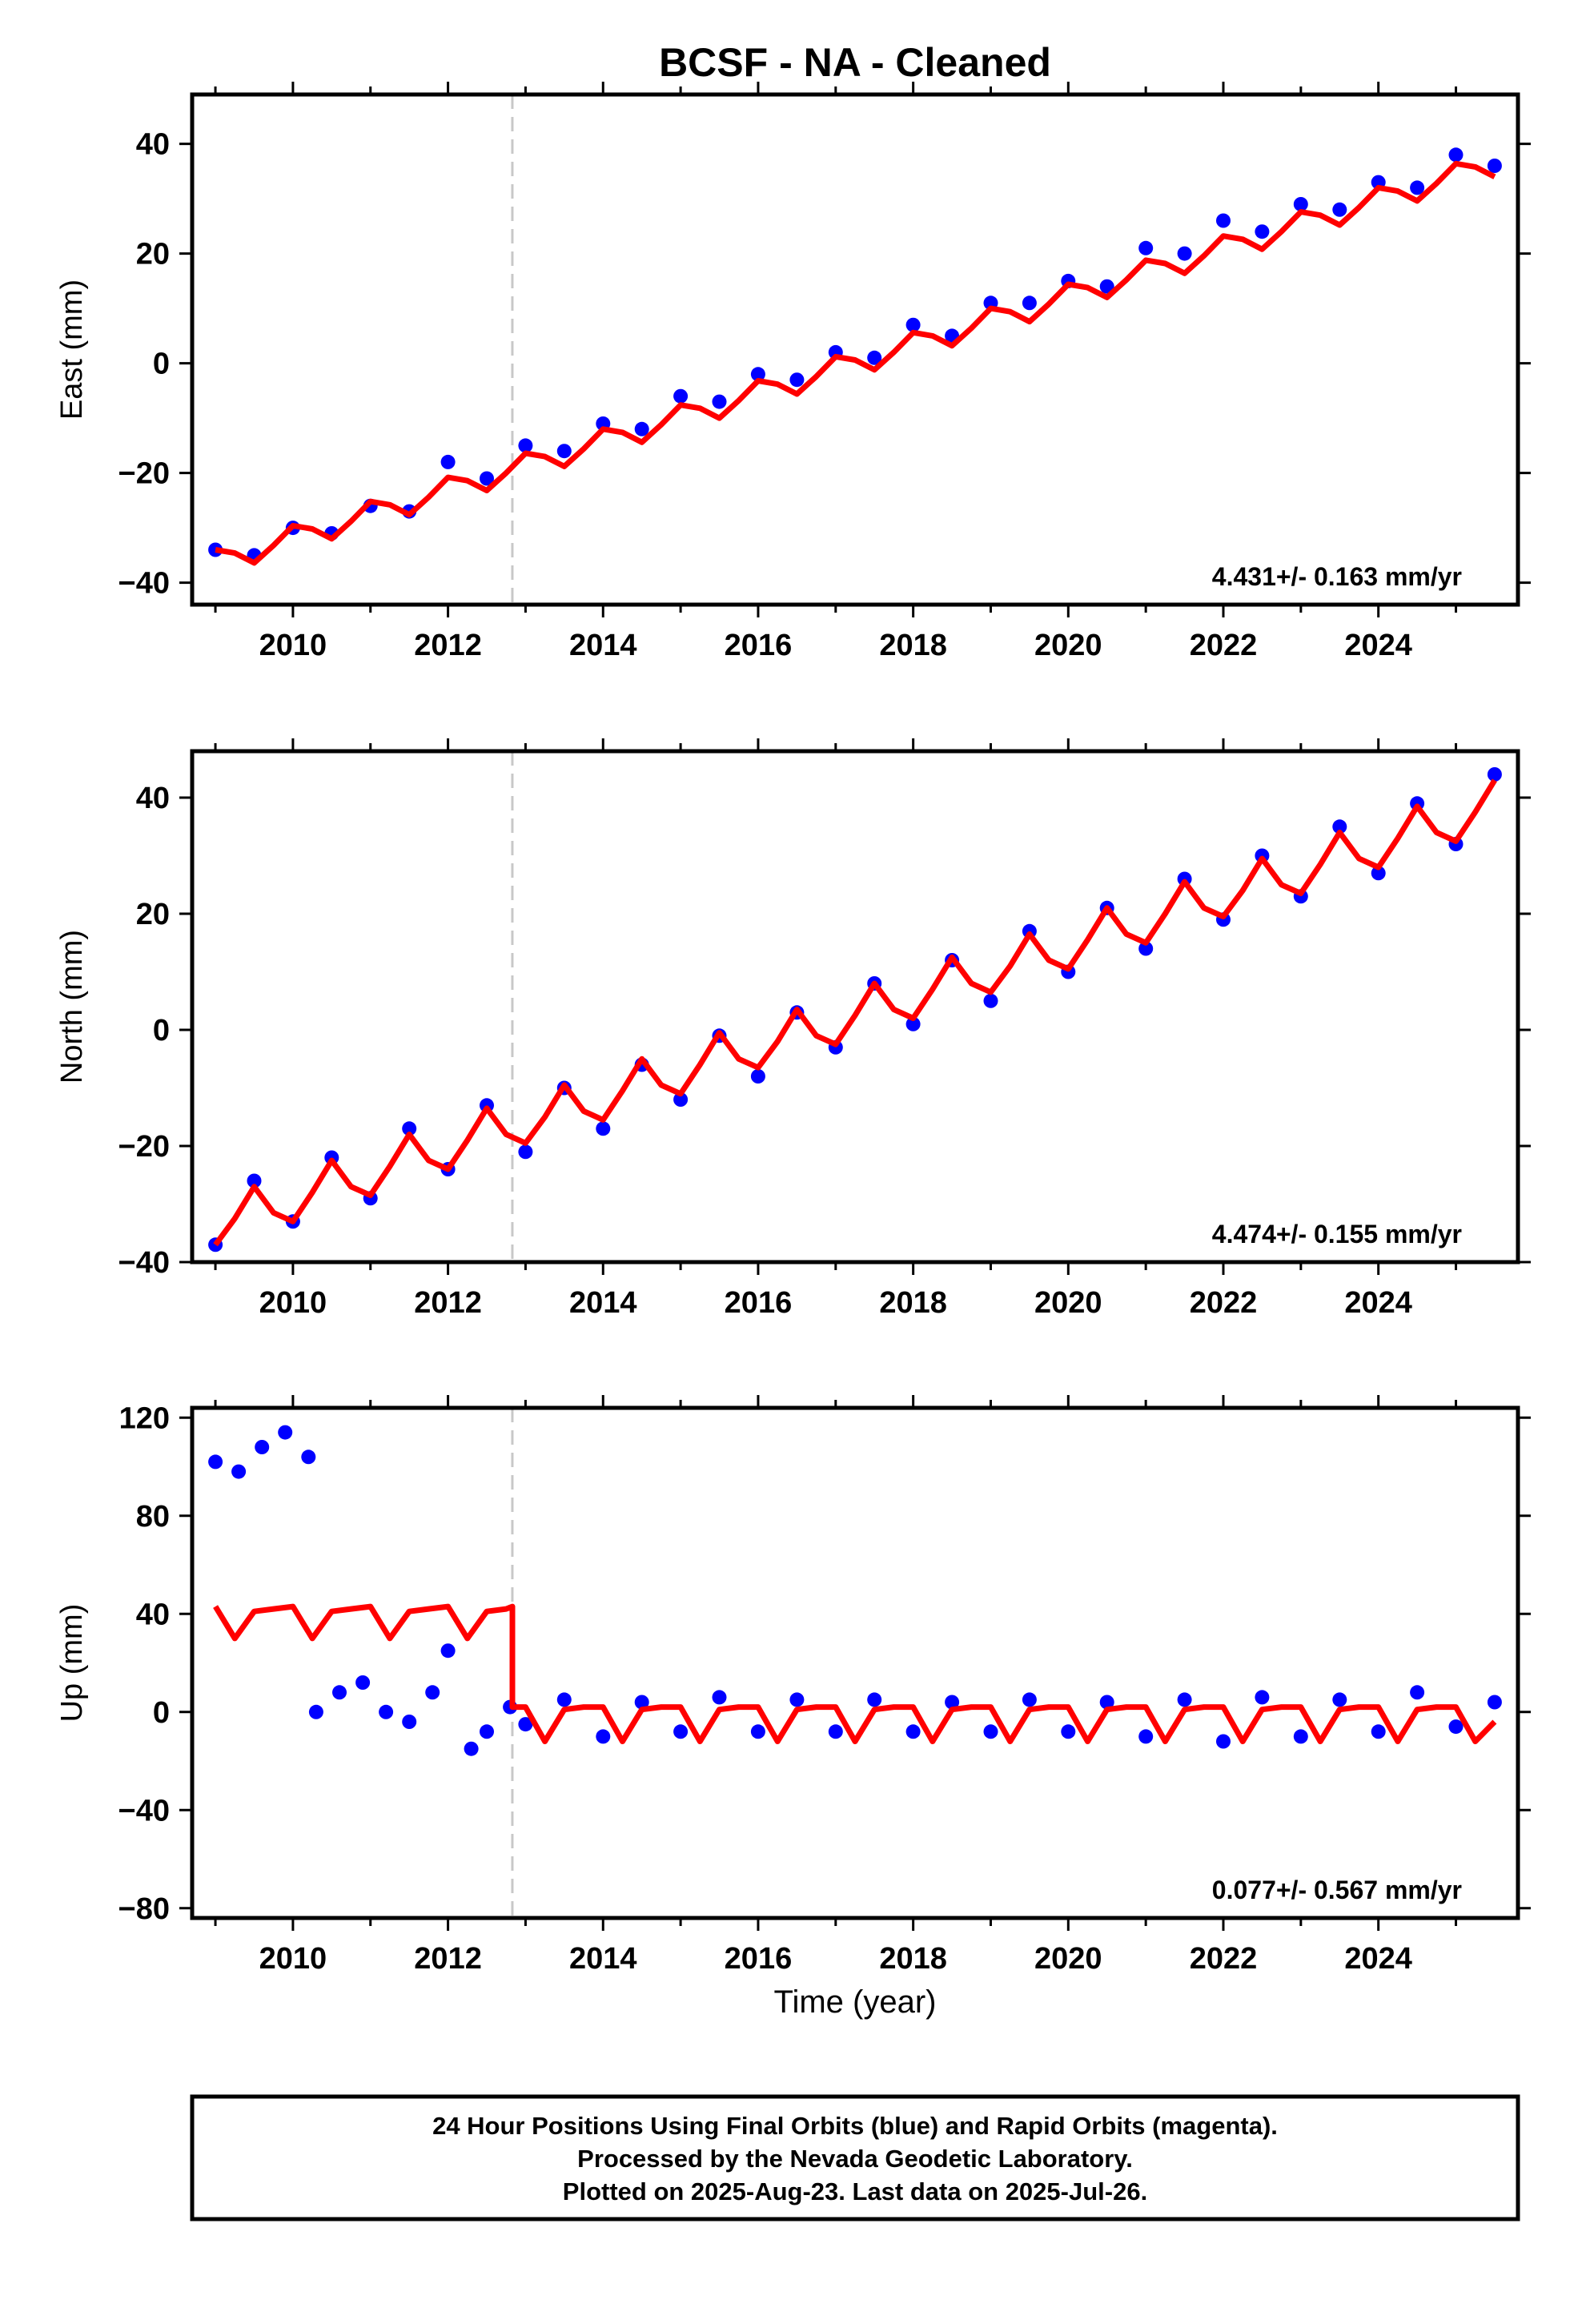 The height and width of the screenshot is (2324, 1582). Describe the element at coordinates (293, 1303) in the screenshot. I see `north-x-tick-label: 2010` at that location.